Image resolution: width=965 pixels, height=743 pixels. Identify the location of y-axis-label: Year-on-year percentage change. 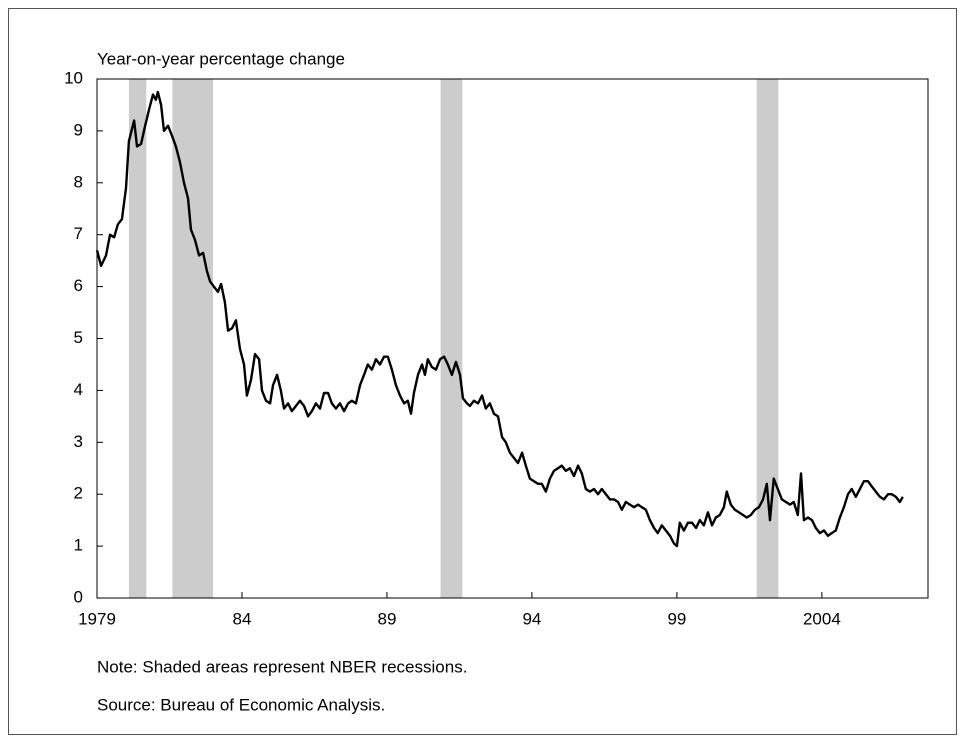
(221, 58).